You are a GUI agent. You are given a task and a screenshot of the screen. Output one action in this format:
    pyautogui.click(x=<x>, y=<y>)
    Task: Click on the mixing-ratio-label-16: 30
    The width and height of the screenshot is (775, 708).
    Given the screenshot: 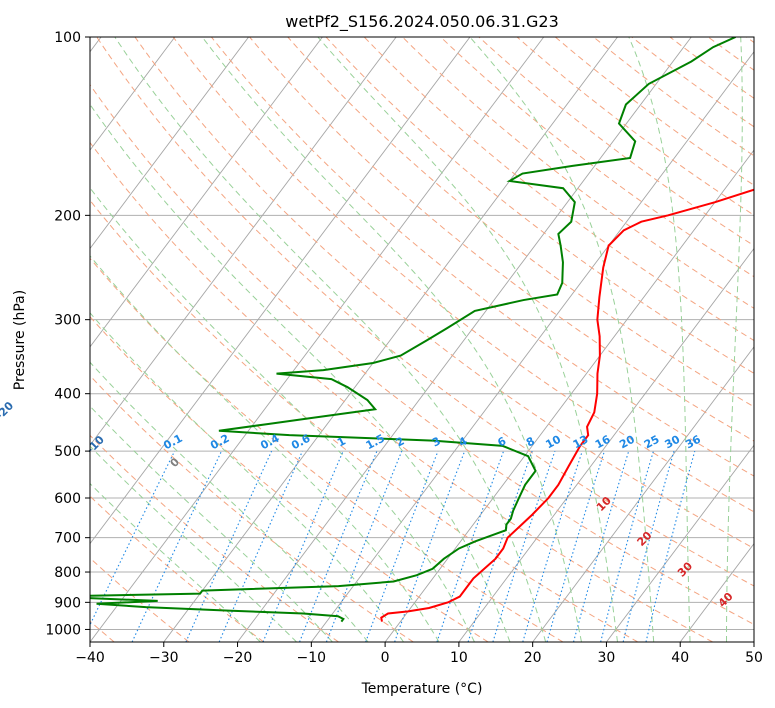 What is the action you would take?
    pyautogui.click(x=673, y=442)
    